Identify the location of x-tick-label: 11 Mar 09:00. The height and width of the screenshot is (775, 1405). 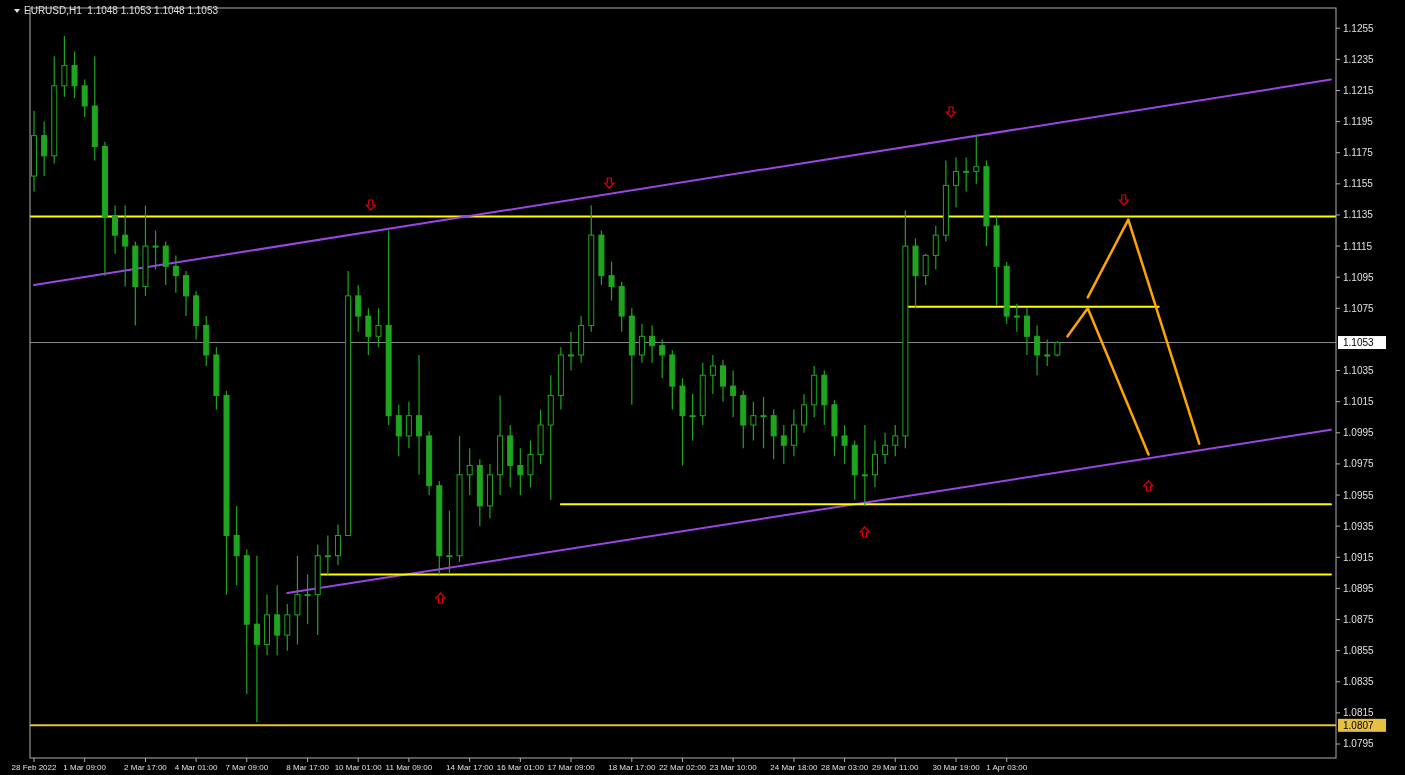
(409, 767).